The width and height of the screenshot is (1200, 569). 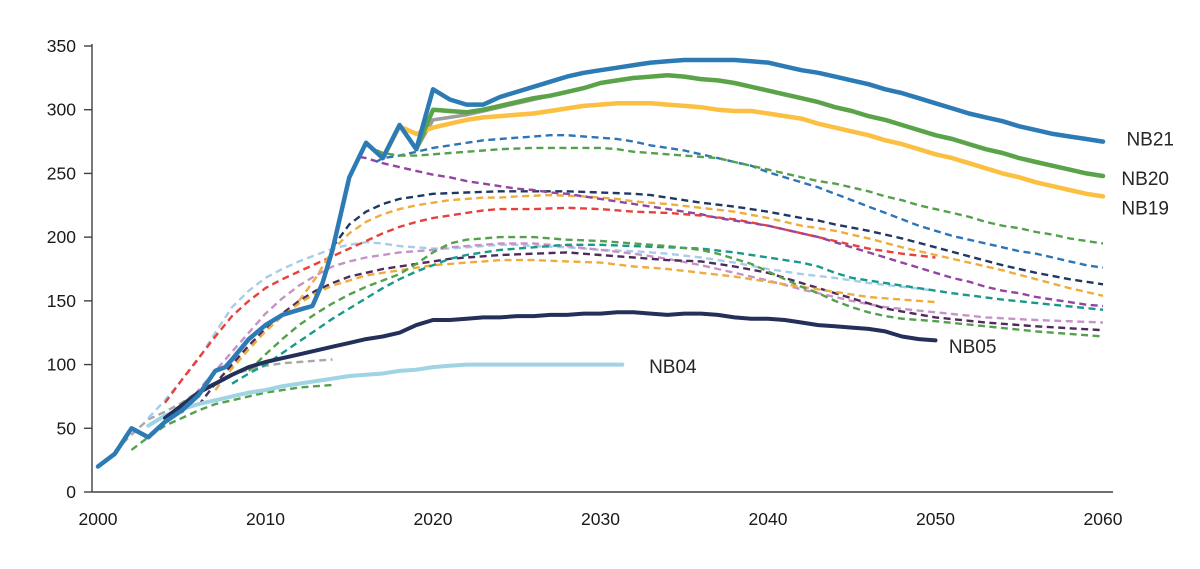 What do you see at coordinates (265, 519) in the screenshot?
I see `x-tick-label: 2010` at bounding box center [265, 519].